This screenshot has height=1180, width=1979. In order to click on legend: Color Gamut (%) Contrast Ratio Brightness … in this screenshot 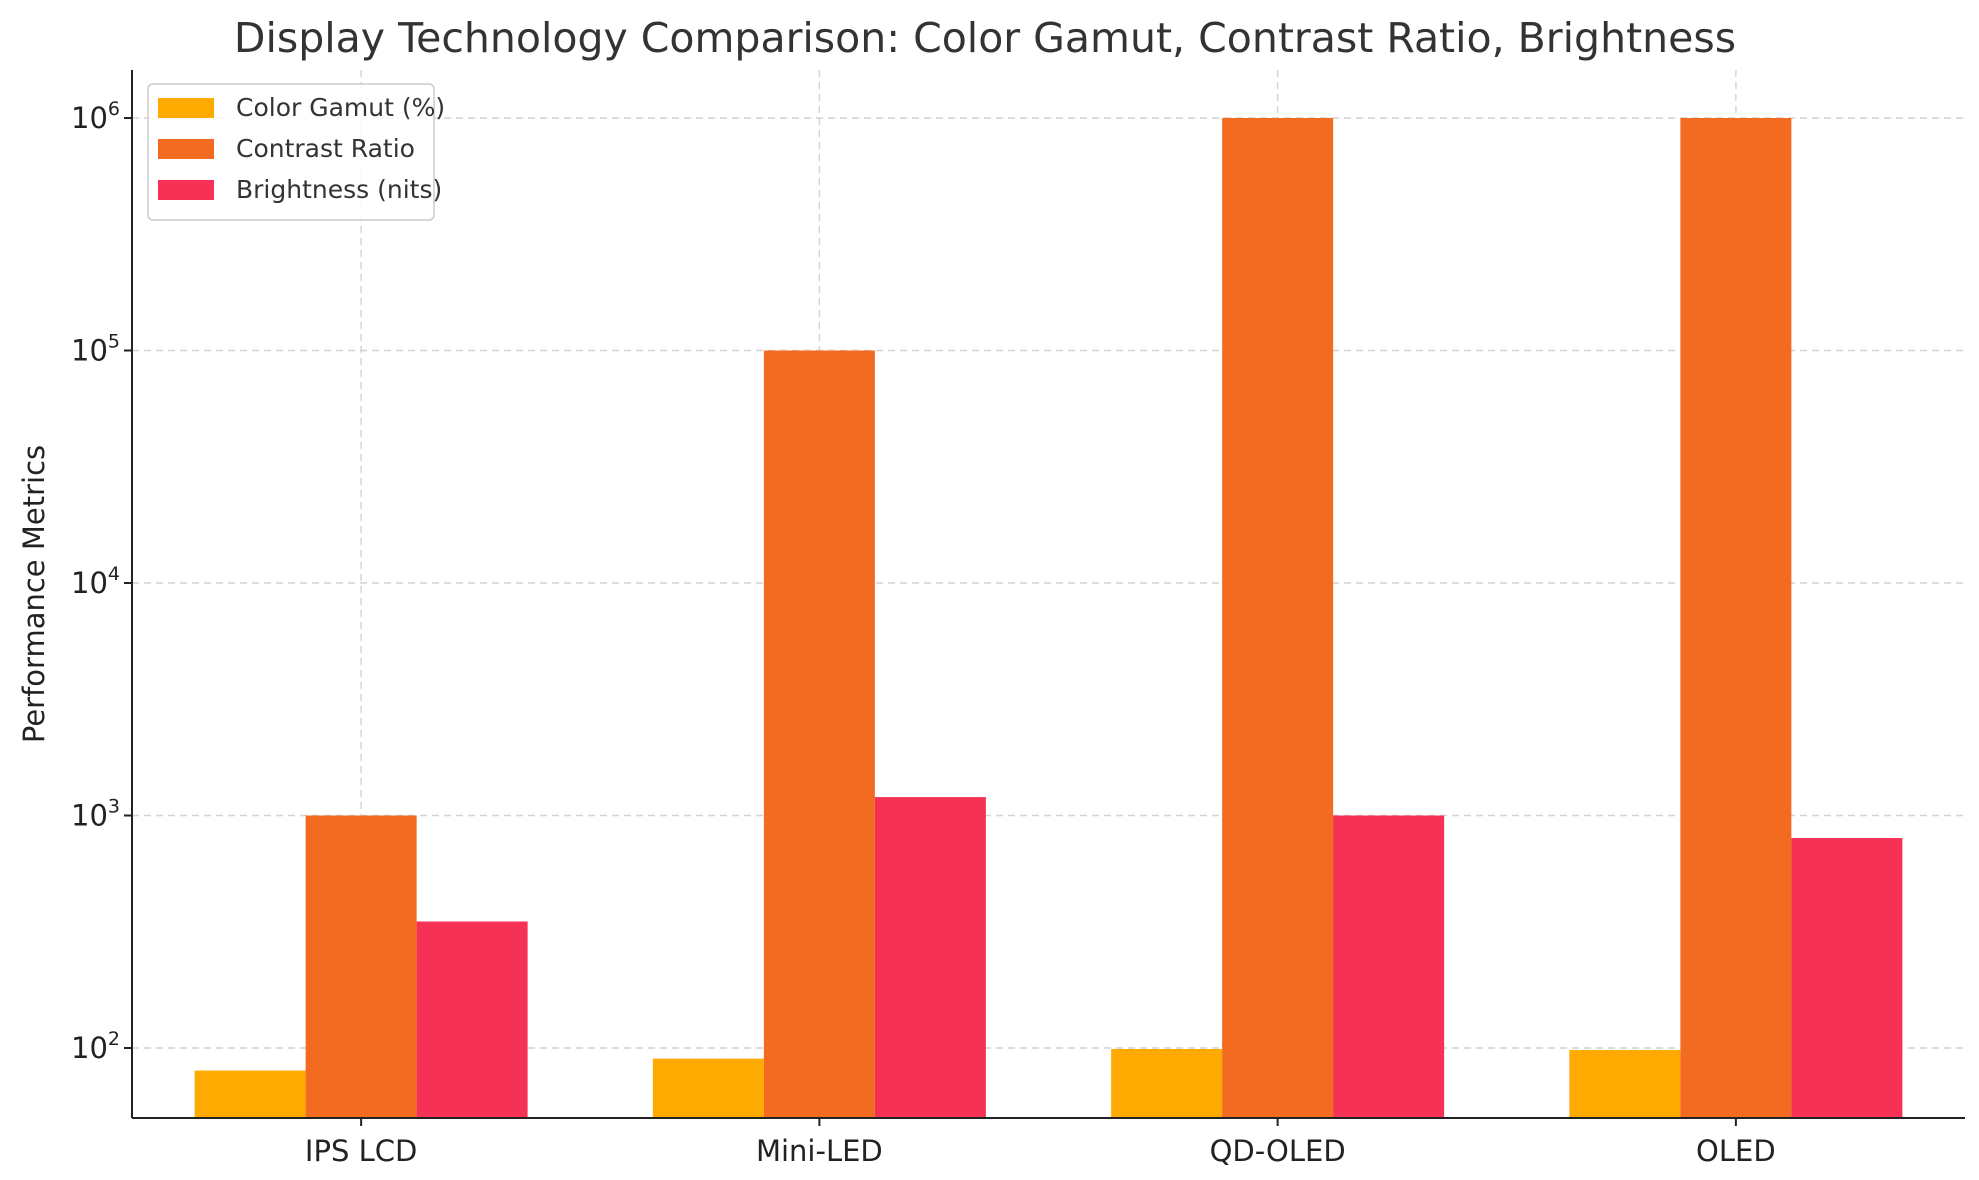, I will do `click(296, 152)`.